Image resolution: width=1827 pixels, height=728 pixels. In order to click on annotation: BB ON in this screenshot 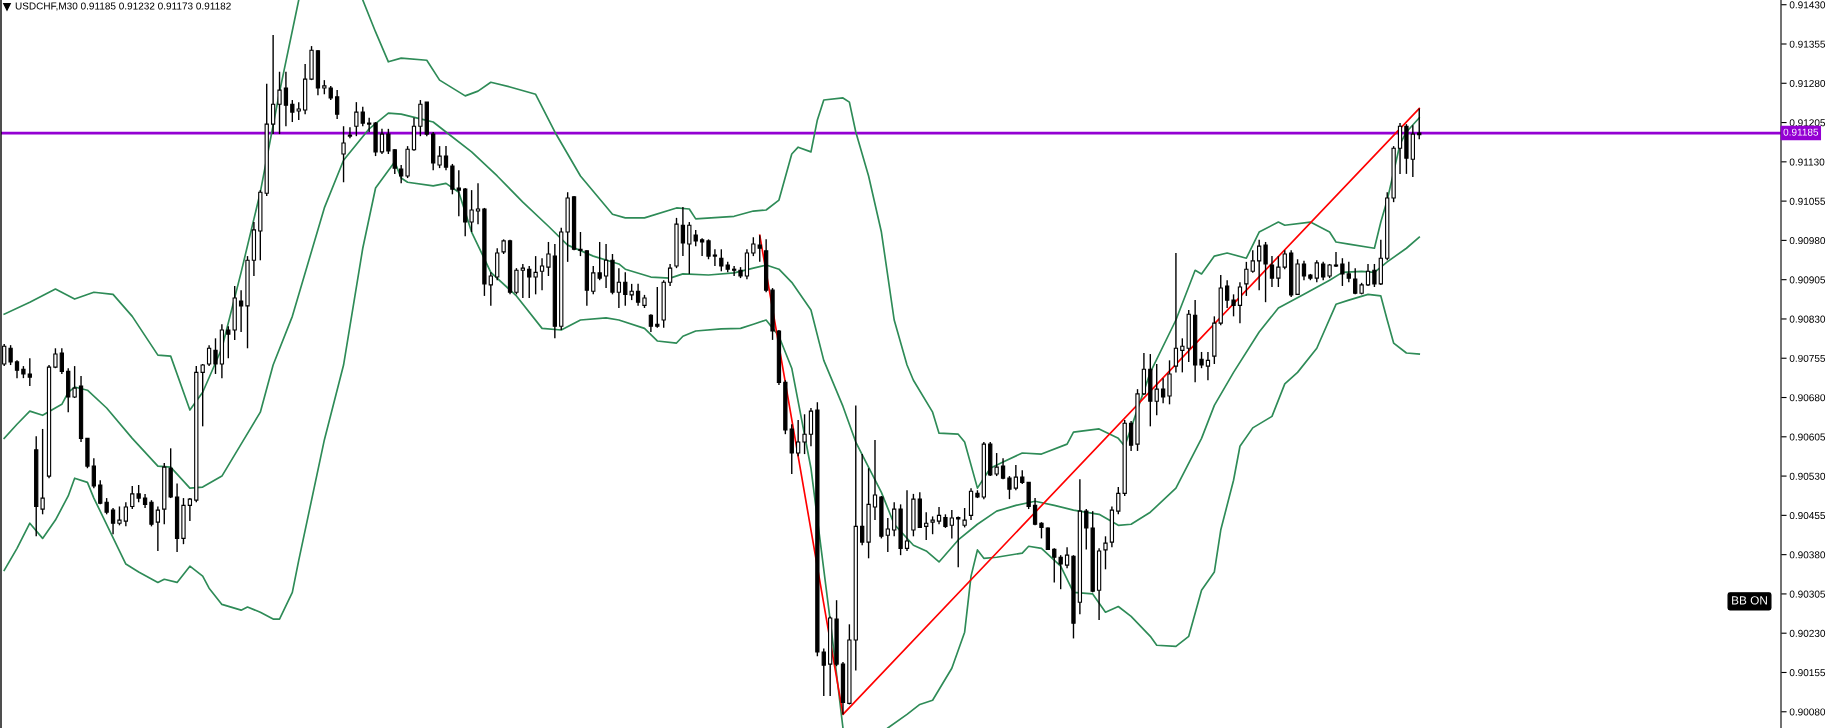, I will do `click(1749, 600)`.